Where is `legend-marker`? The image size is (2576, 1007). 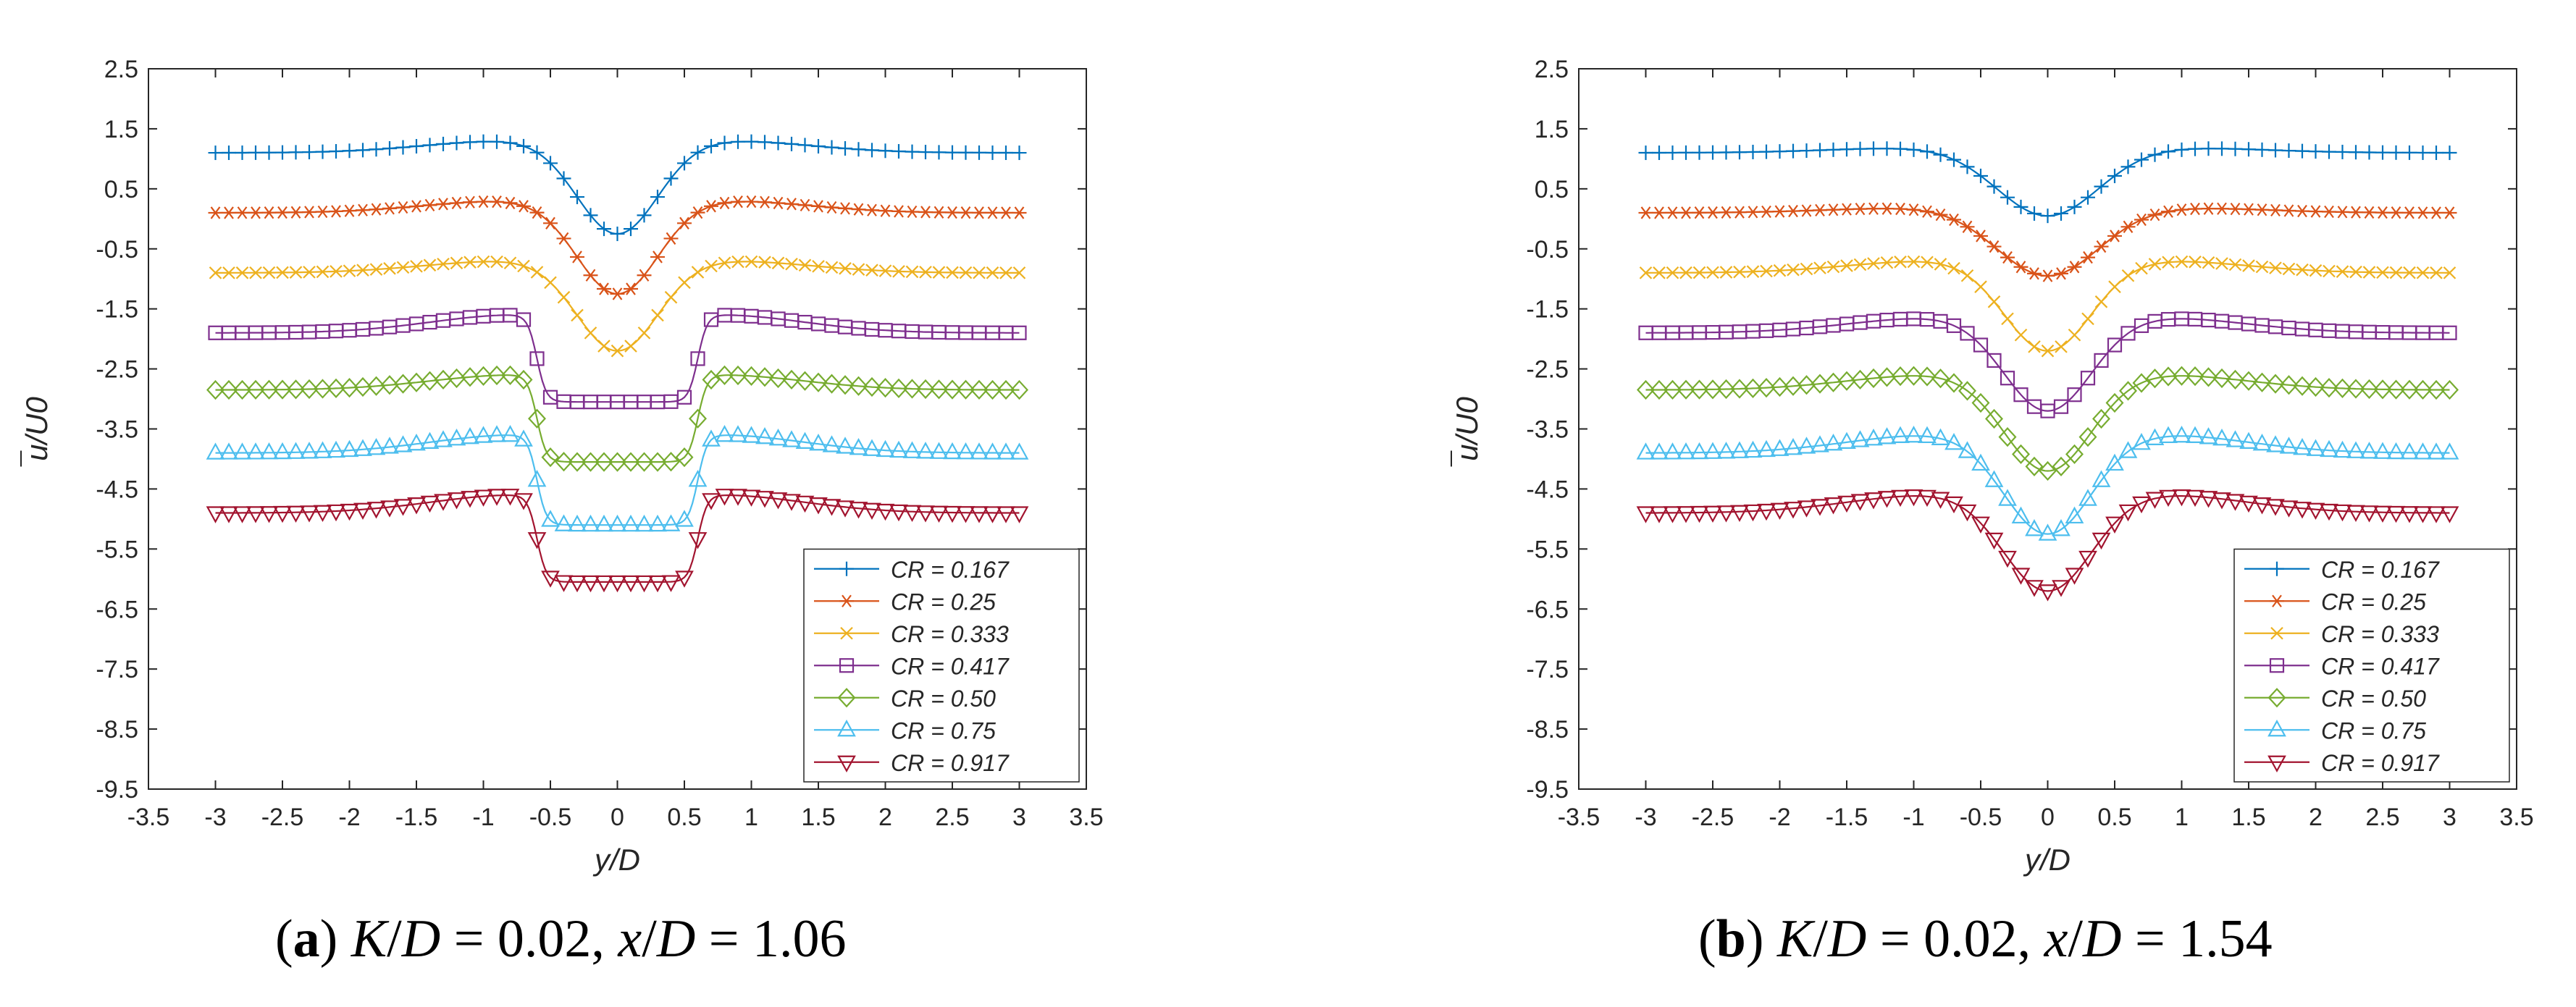 legend-marker is located at coordinates (2276, 633).